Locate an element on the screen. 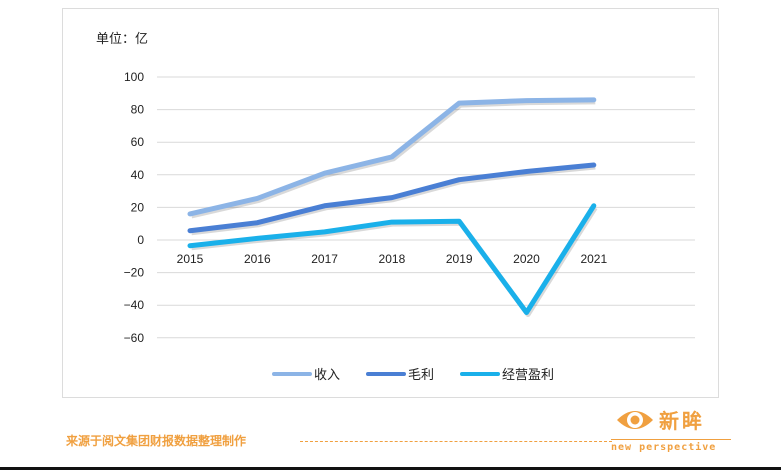 The image size is (781, 470). legend-item-operating-profit: 经营盈利 is located at coordinates (507, 373).